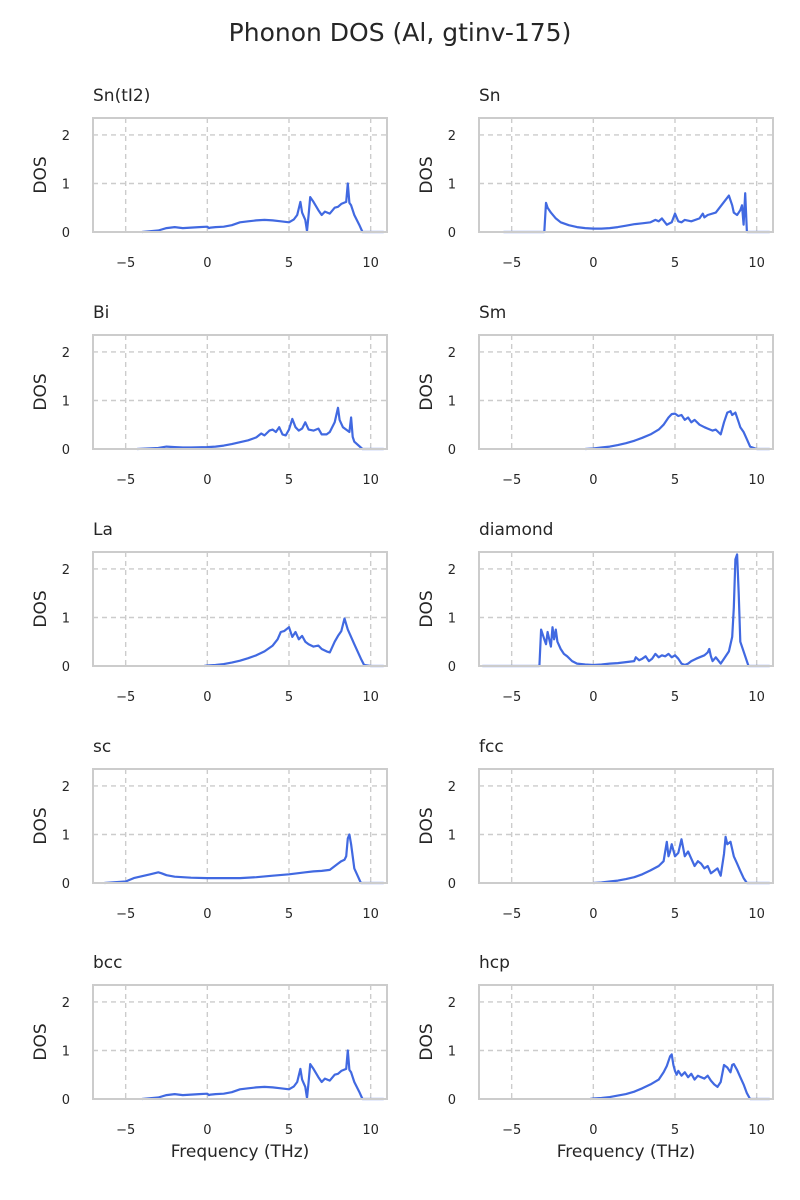  What do you see at coordinates (107, 963) in the screenshot?
I see `panel-title: bcc` at bounding box center [107, 963].